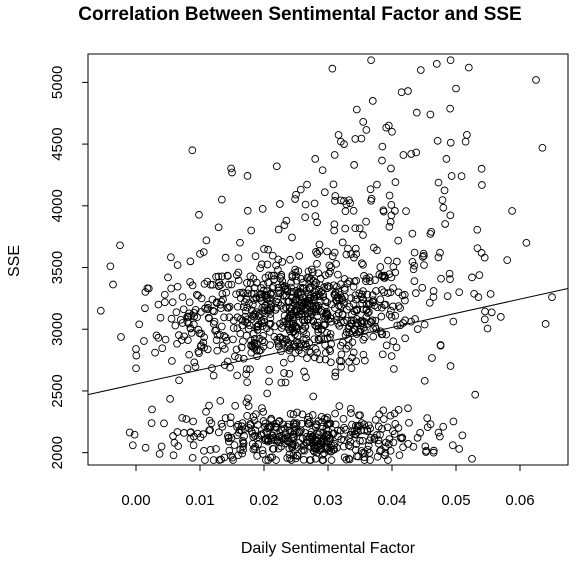 This screenshot has width=586, height=570. What do you see at coordinates (57, 143) in the screenshot?
I see `y-tick-label: 4500` at bounding box center [57, 143].